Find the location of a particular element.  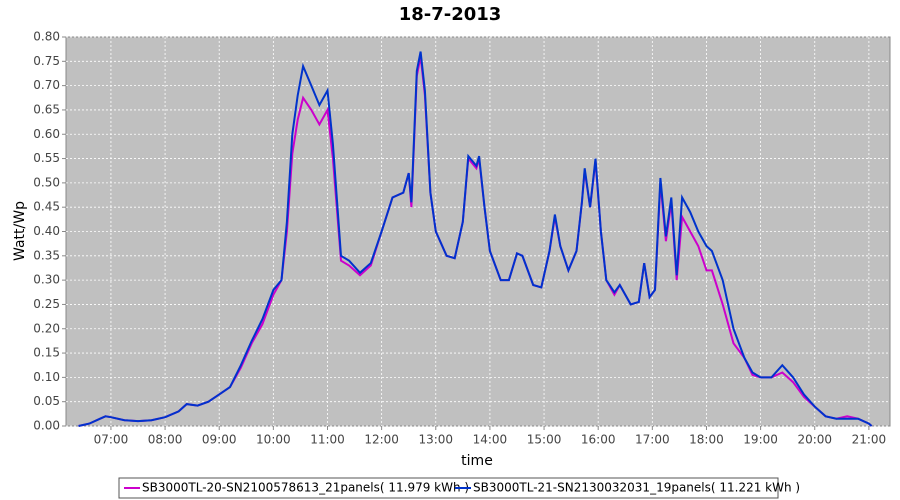

x-tick-label: 10:00 is located at coordinates (273, 440).